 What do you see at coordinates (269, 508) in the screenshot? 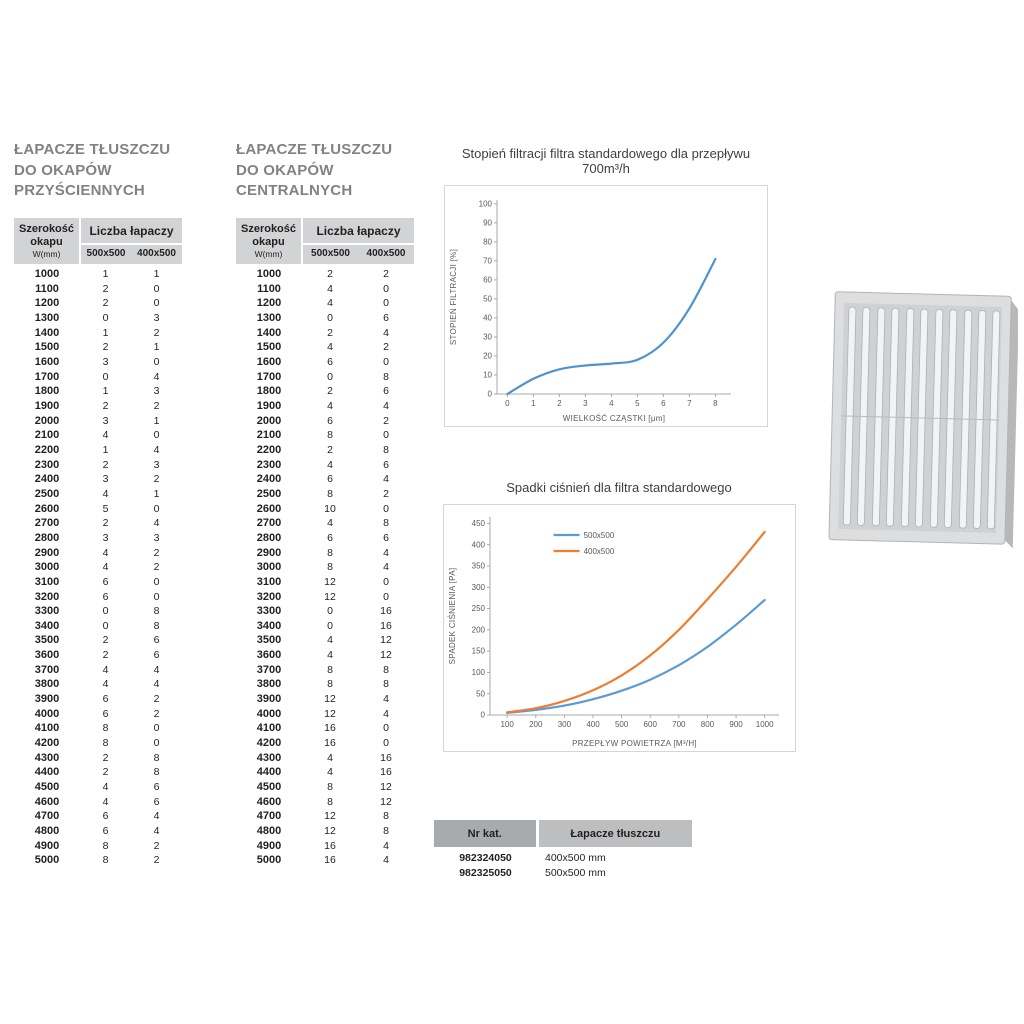
I see `row-key-cell: 2600` at bounding box center [269, 508].